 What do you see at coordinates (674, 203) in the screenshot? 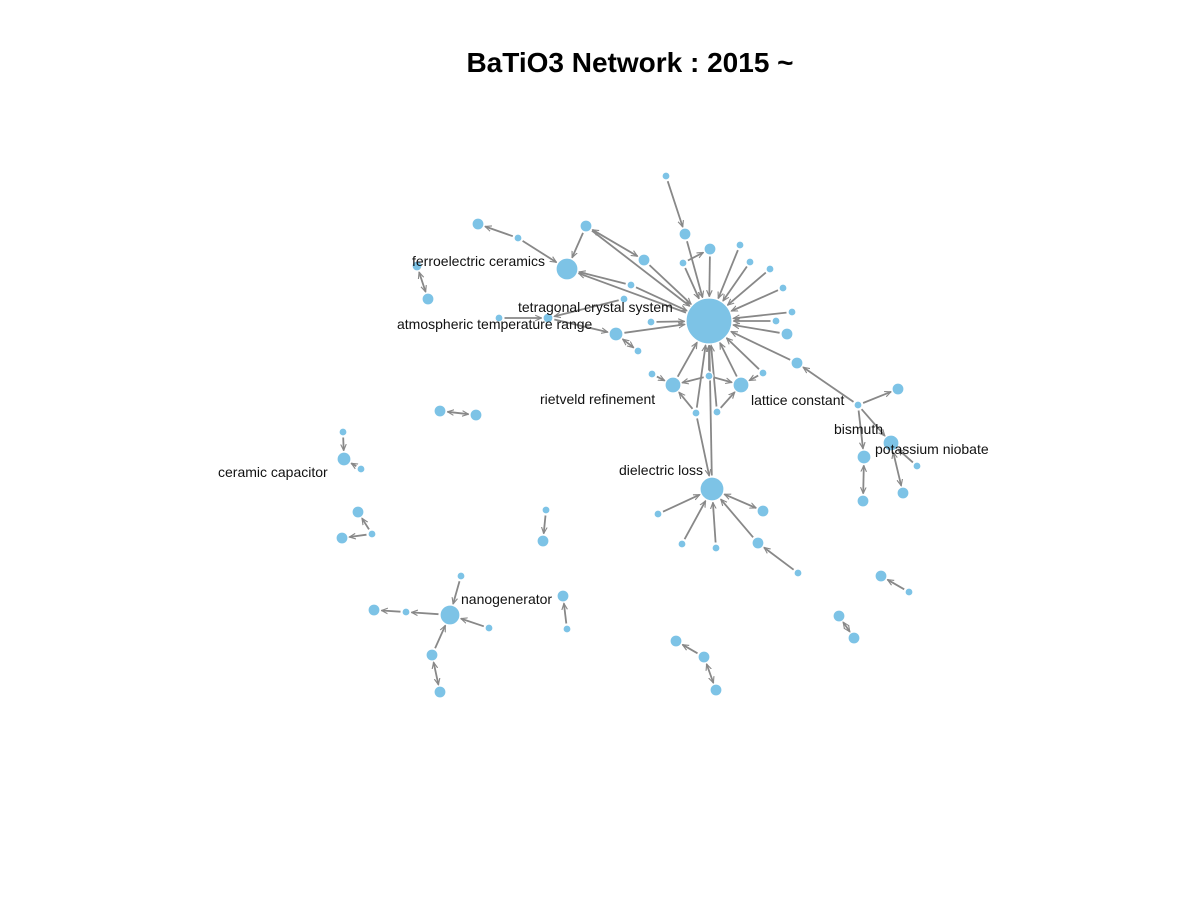
I see `edge-n666-n685` at bounding box center [674, 203].